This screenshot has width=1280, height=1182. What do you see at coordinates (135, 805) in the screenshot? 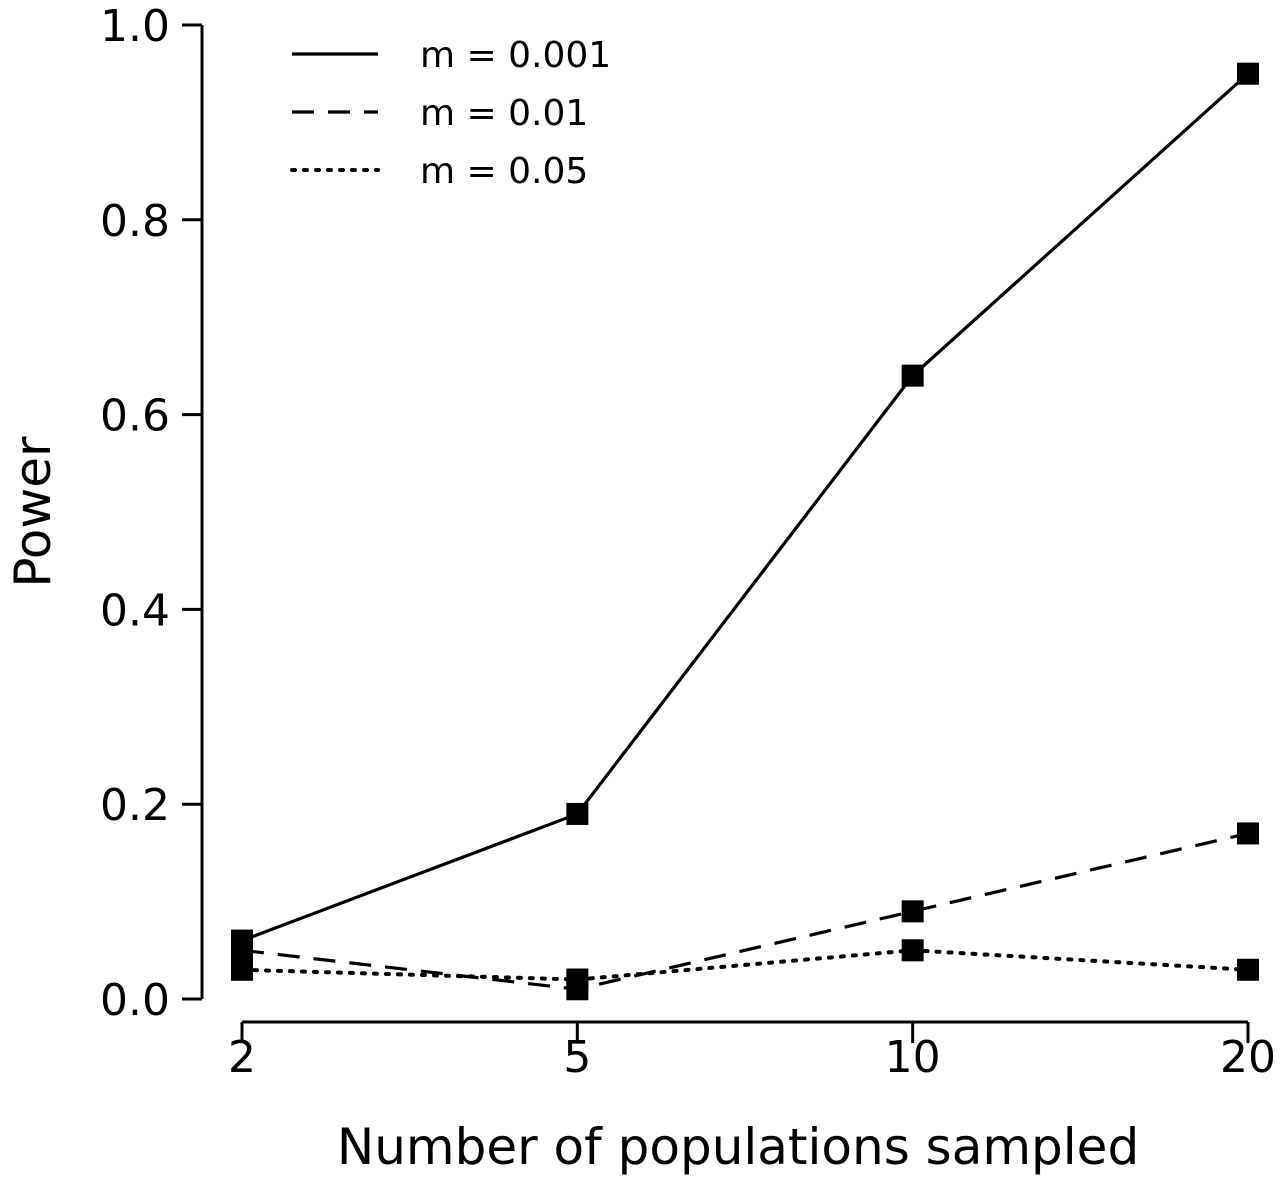
I see `y-tick-label: 0.2` at bounding box center [135, 805].